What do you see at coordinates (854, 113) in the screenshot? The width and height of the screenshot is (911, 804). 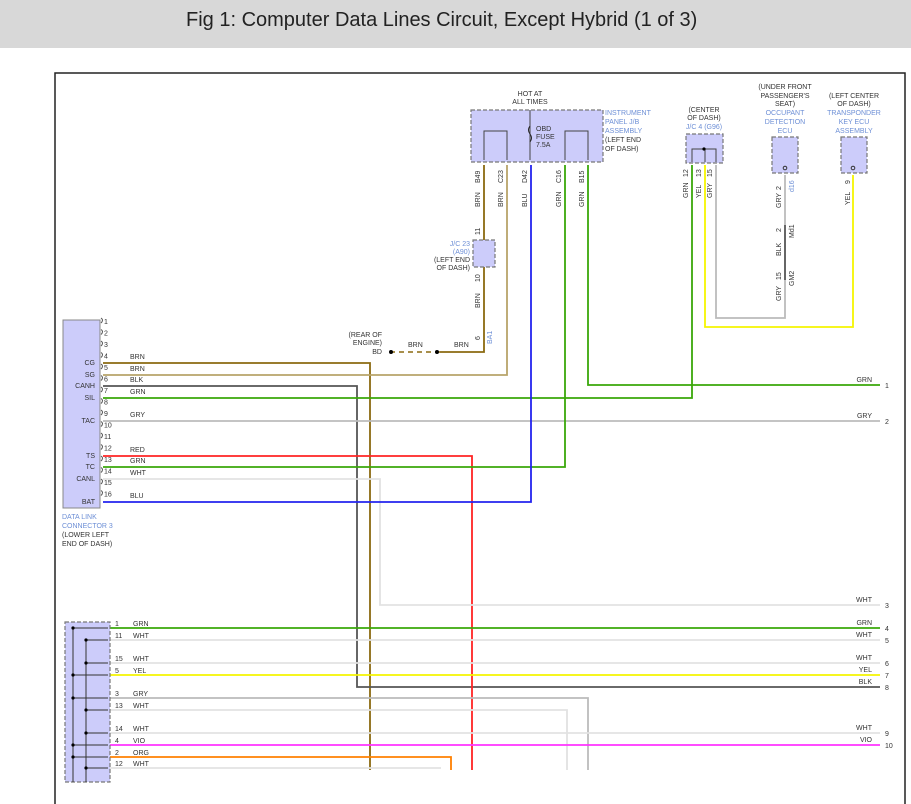 I see `transponder-name: TRANSPONDER` at bounding box center [854, 113].